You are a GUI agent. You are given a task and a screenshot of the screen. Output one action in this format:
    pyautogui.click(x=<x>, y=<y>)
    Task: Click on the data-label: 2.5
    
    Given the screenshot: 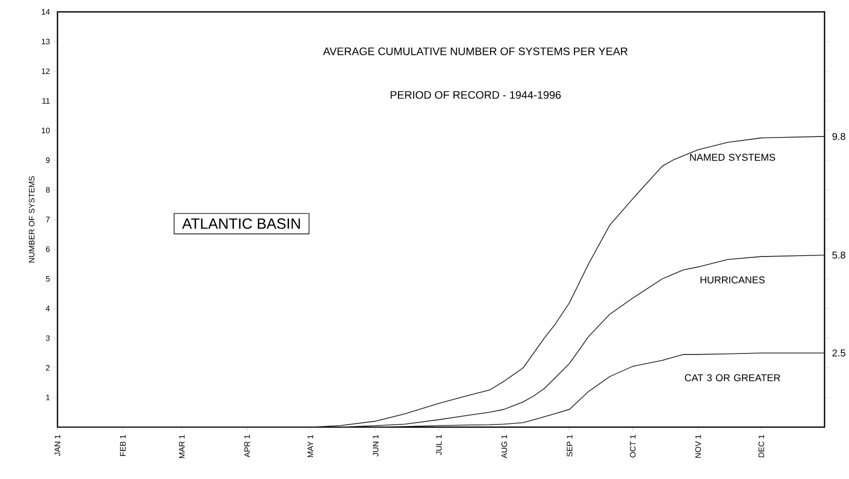 What is the action you would take?
    pyautogui.click(x=839, y=353)
    